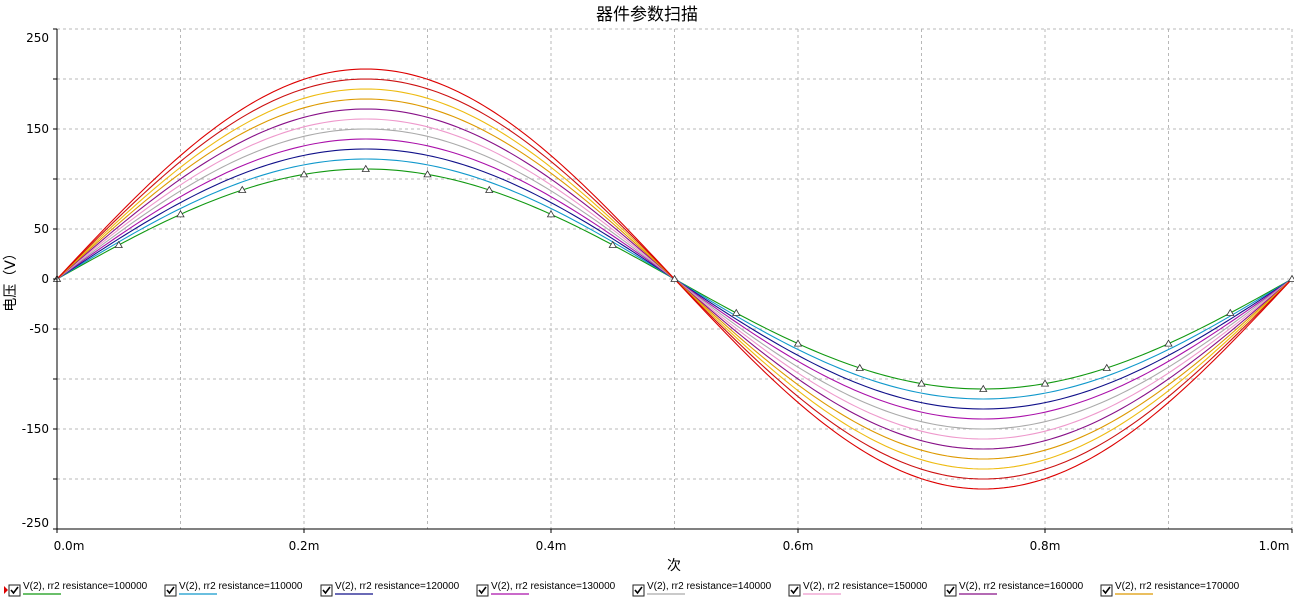  I want to click on chart-title: 器件参数扫描, so click(647, 15).